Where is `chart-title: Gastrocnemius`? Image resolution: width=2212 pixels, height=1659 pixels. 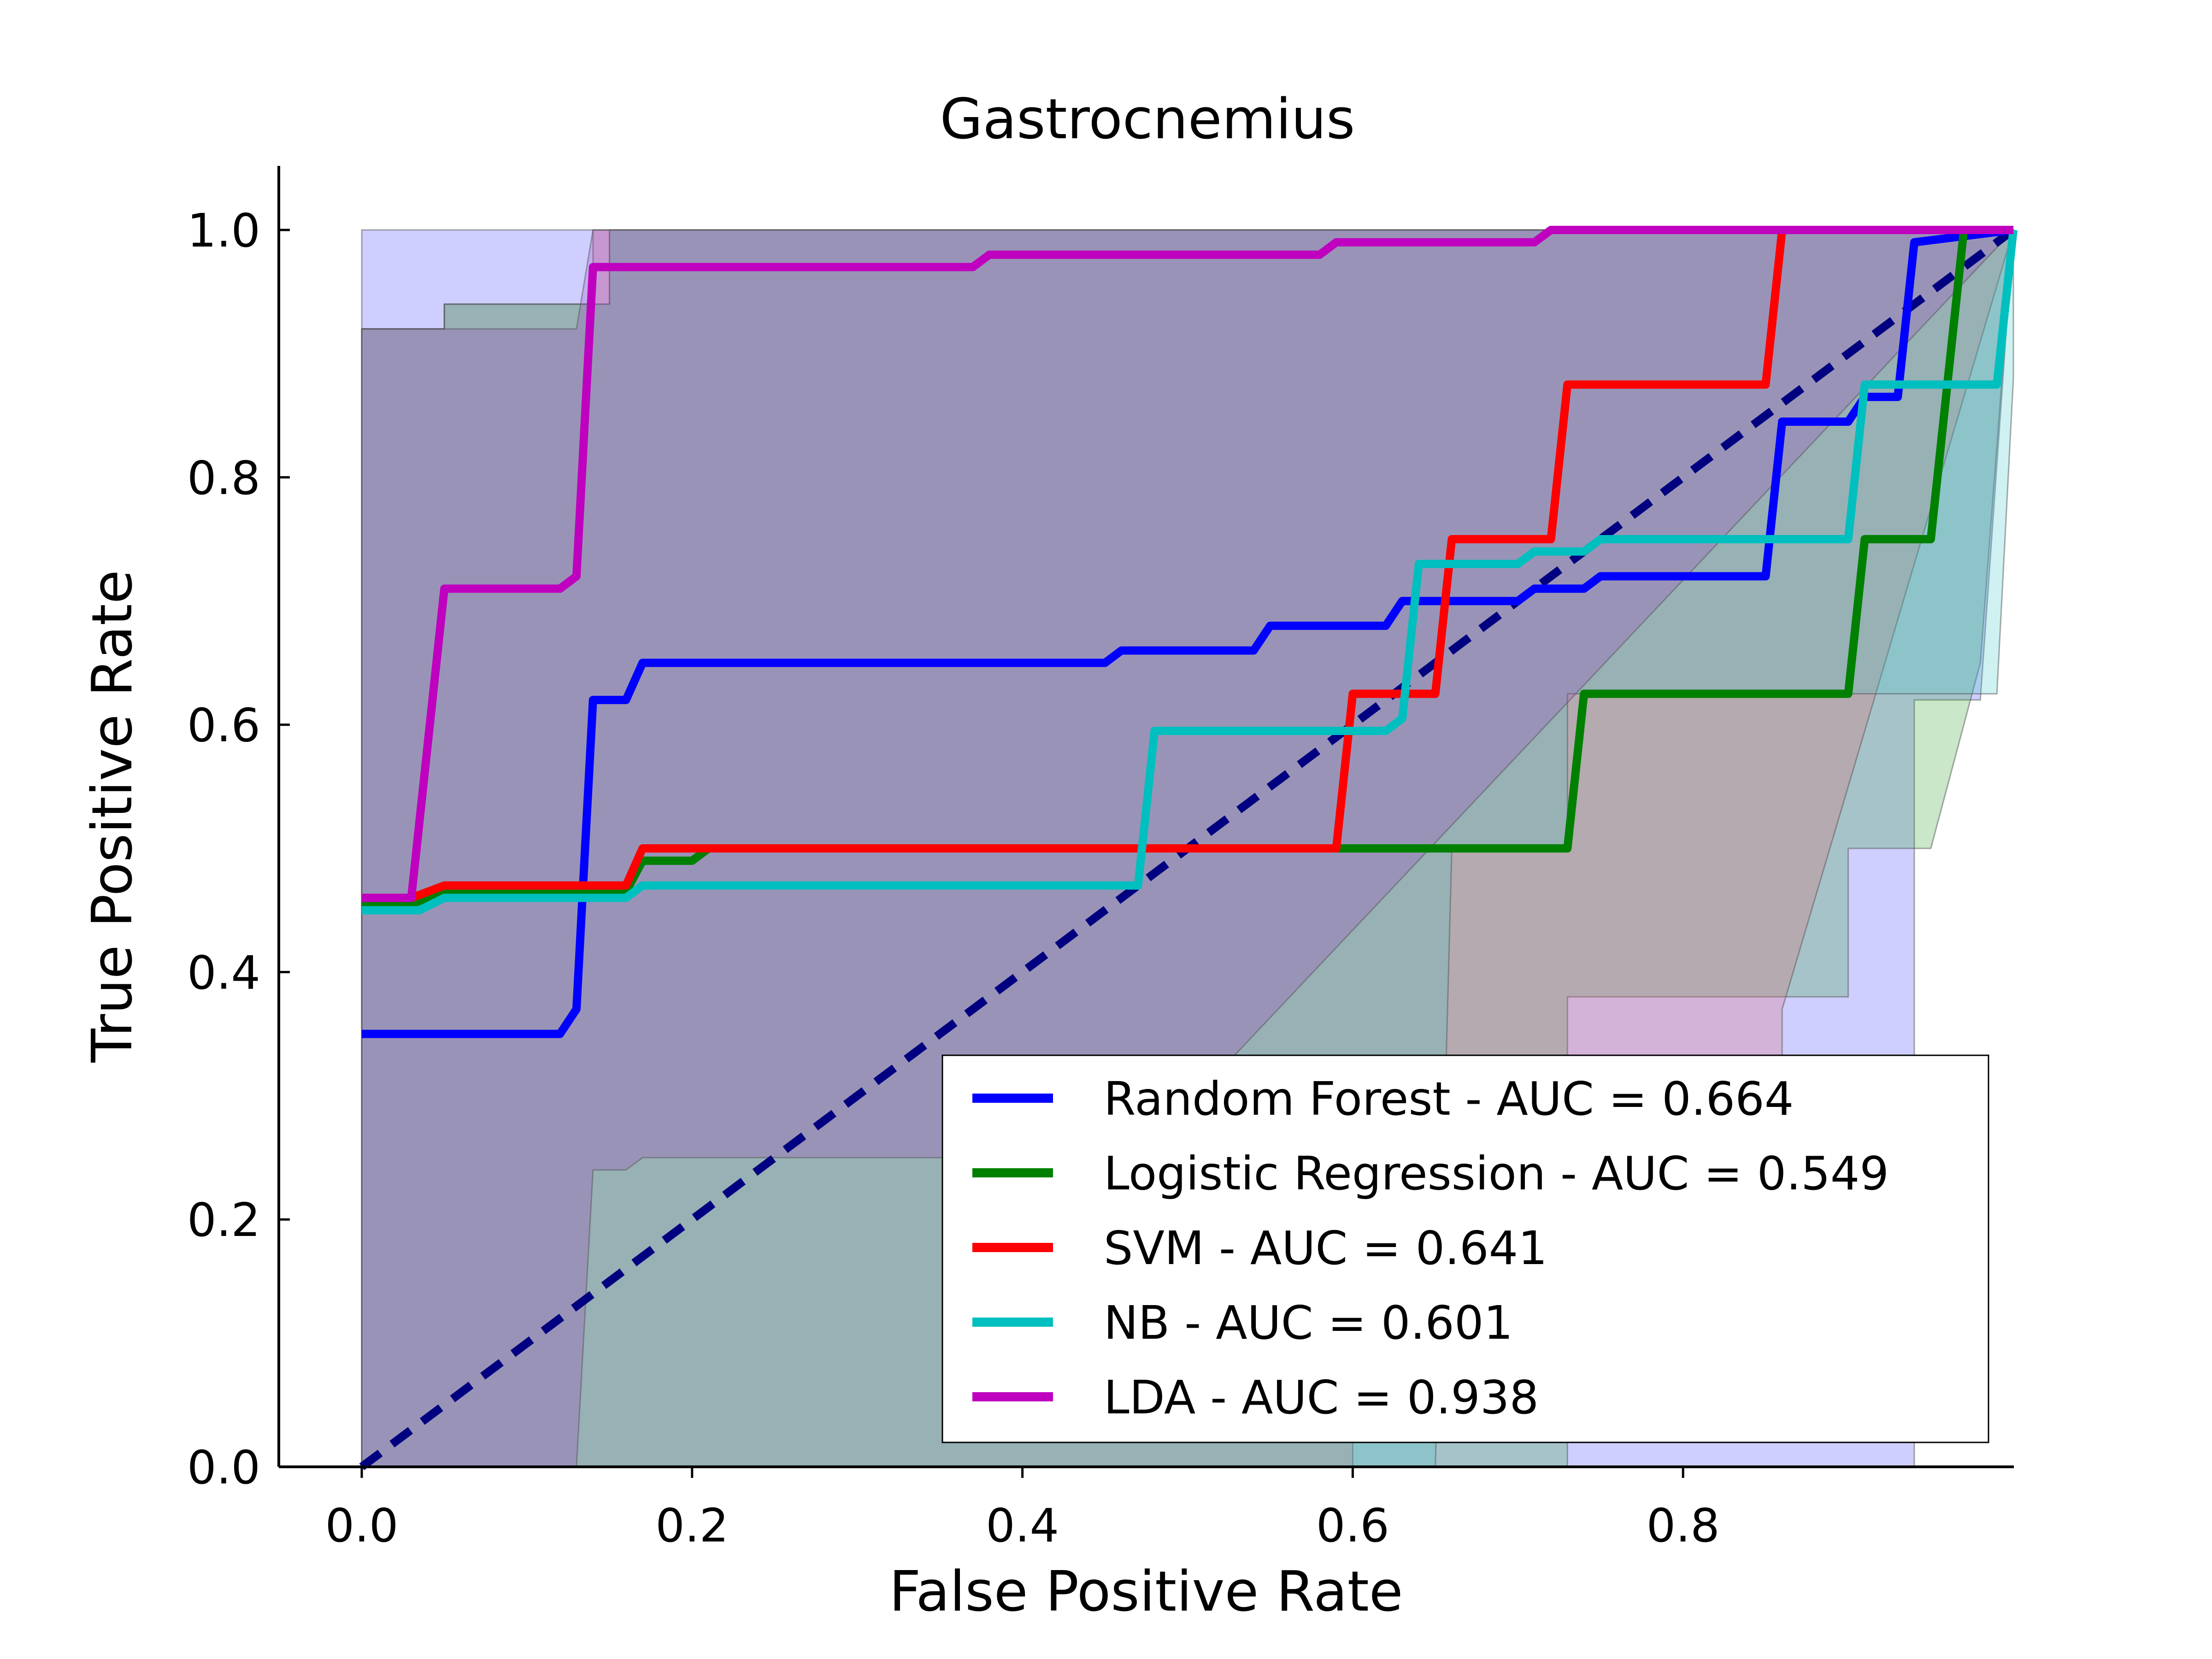
chart-title: Gastrocnemius is located at coordinates (1147, 120).